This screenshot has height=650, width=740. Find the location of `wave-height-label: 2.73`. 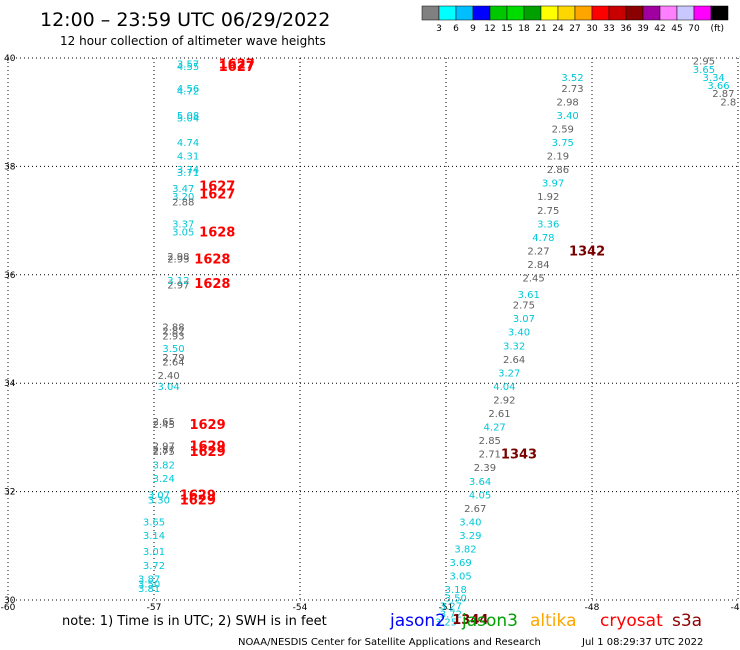

wave-height-label: 2.73 is located at coordinates (572, 89).